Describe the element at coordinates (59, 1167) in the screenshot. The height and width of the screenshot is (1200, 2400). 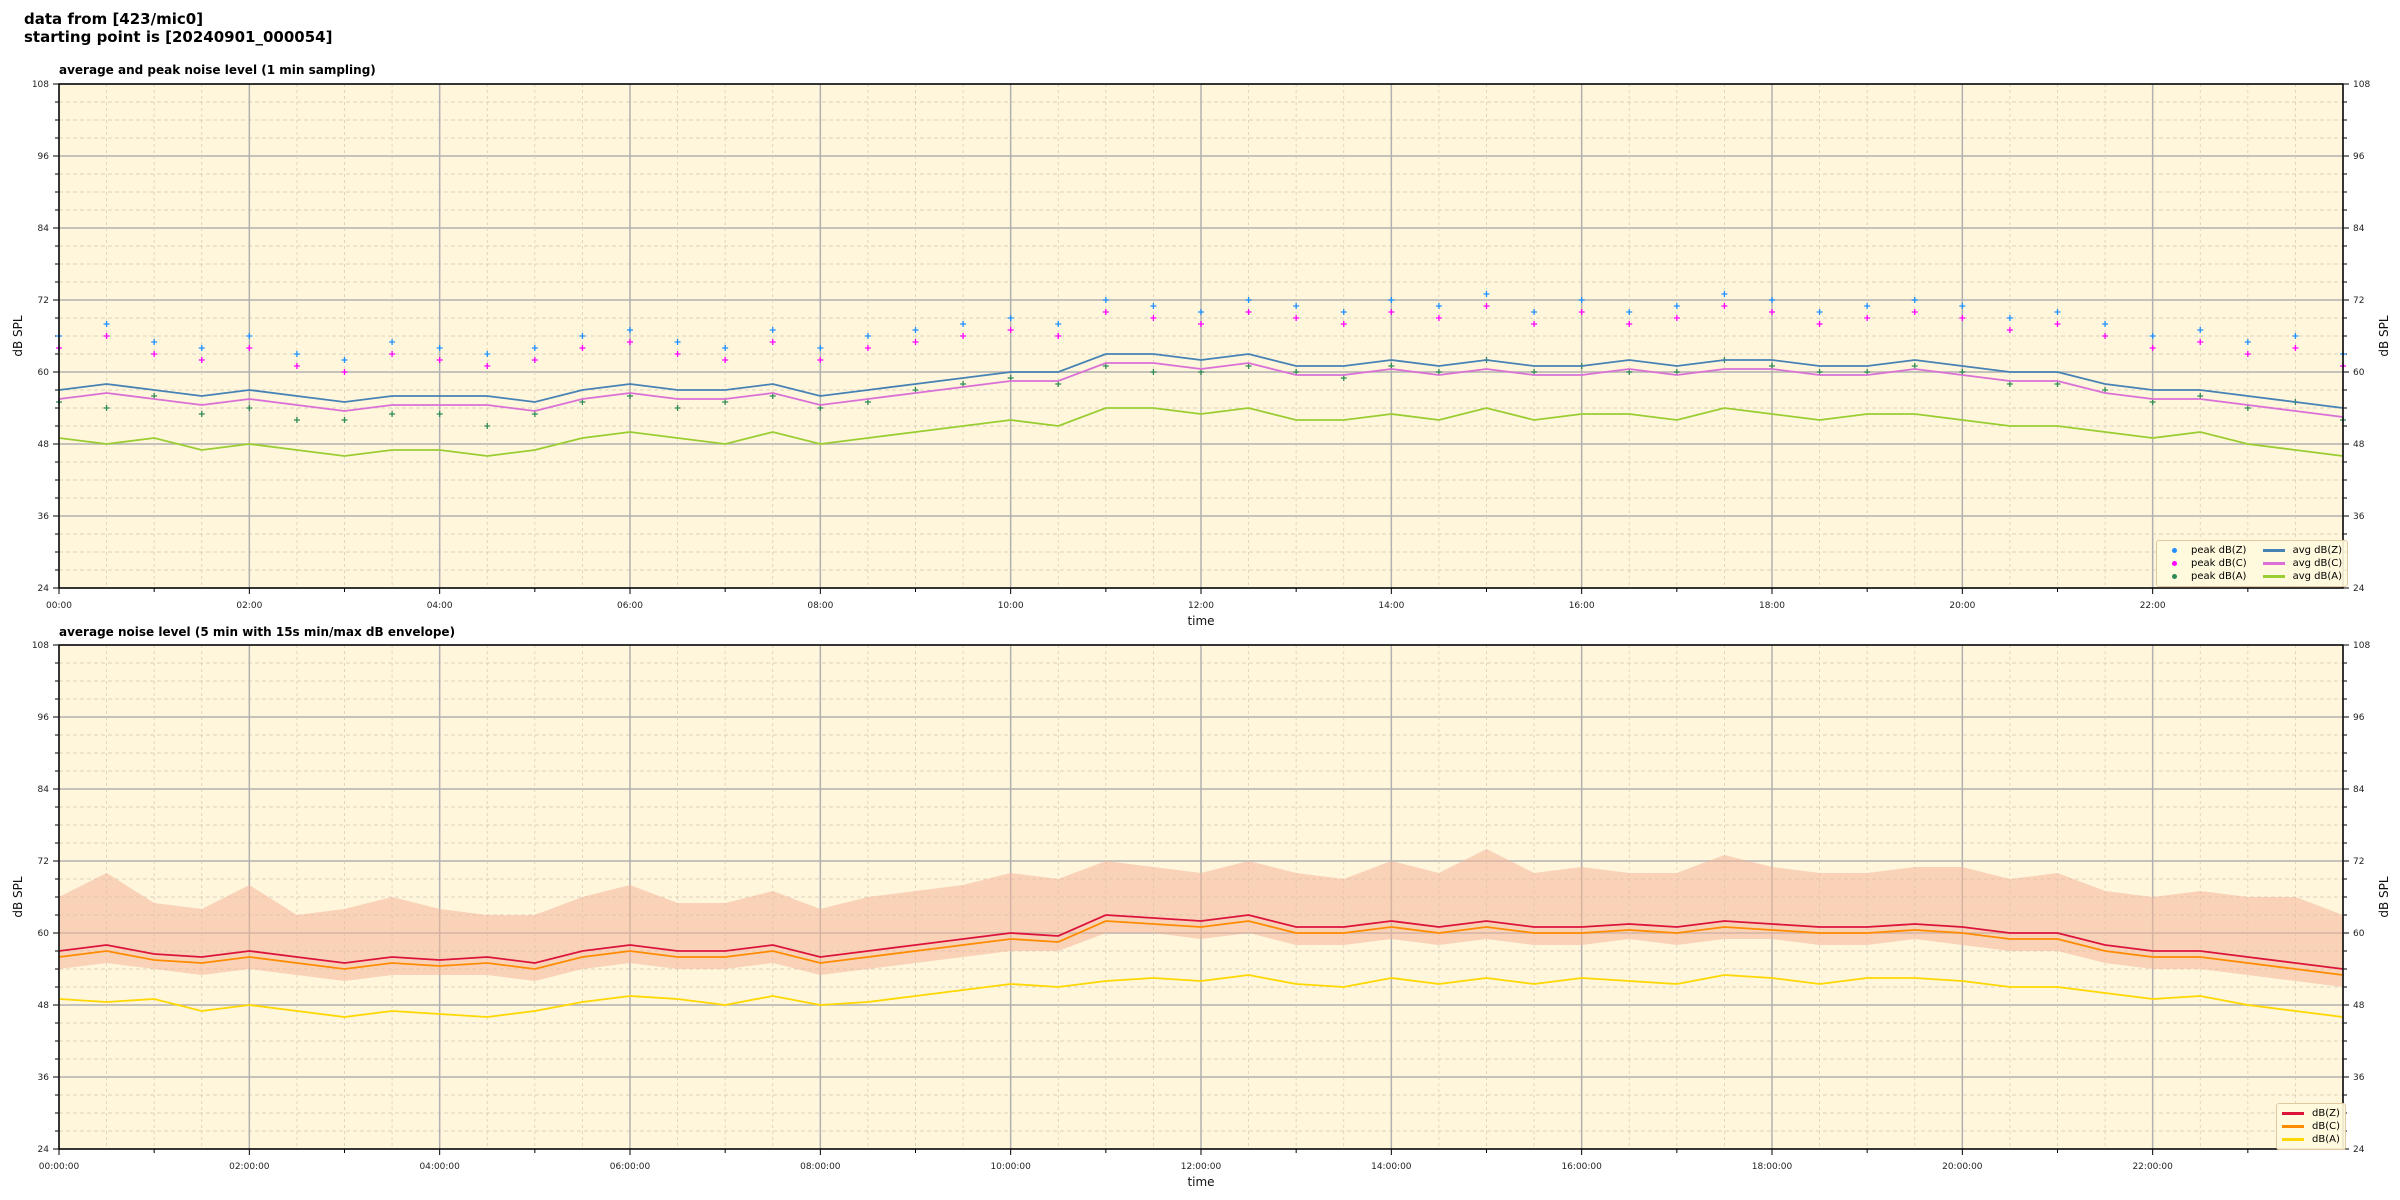
I see `x-tick-label: 00:00:00` at that location.